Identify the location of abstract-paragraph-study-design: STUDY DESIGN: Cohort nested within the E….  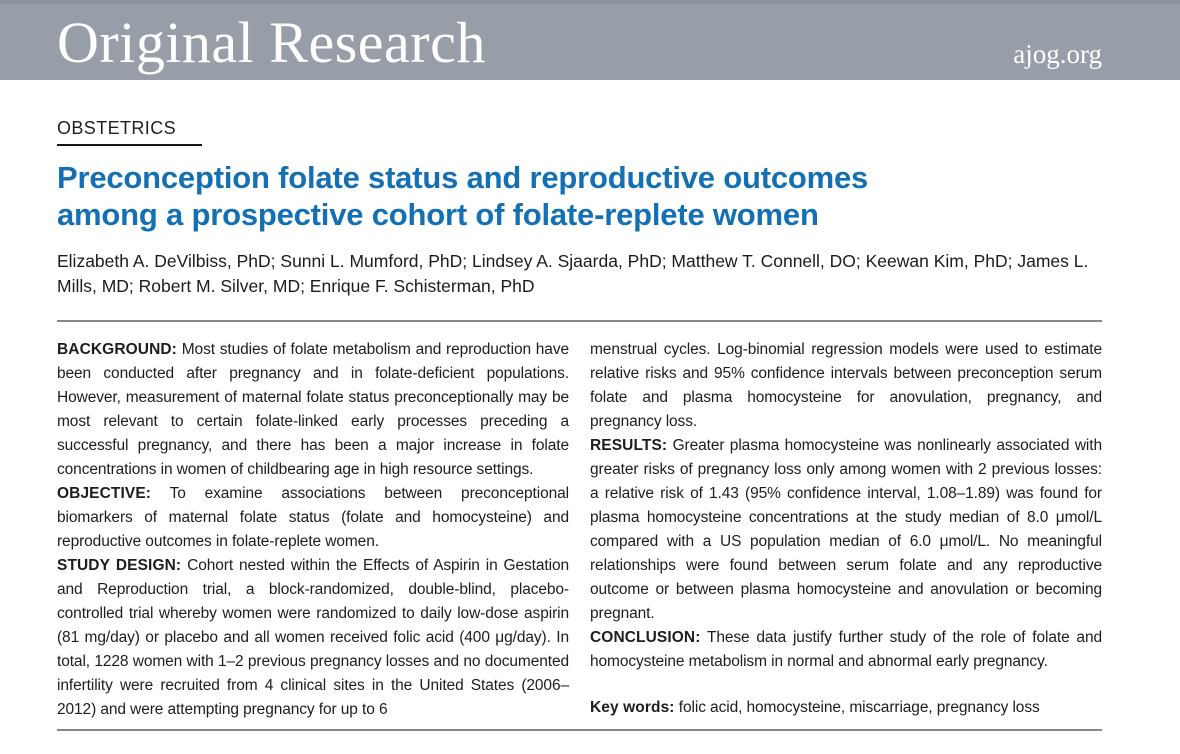
(313, 638).